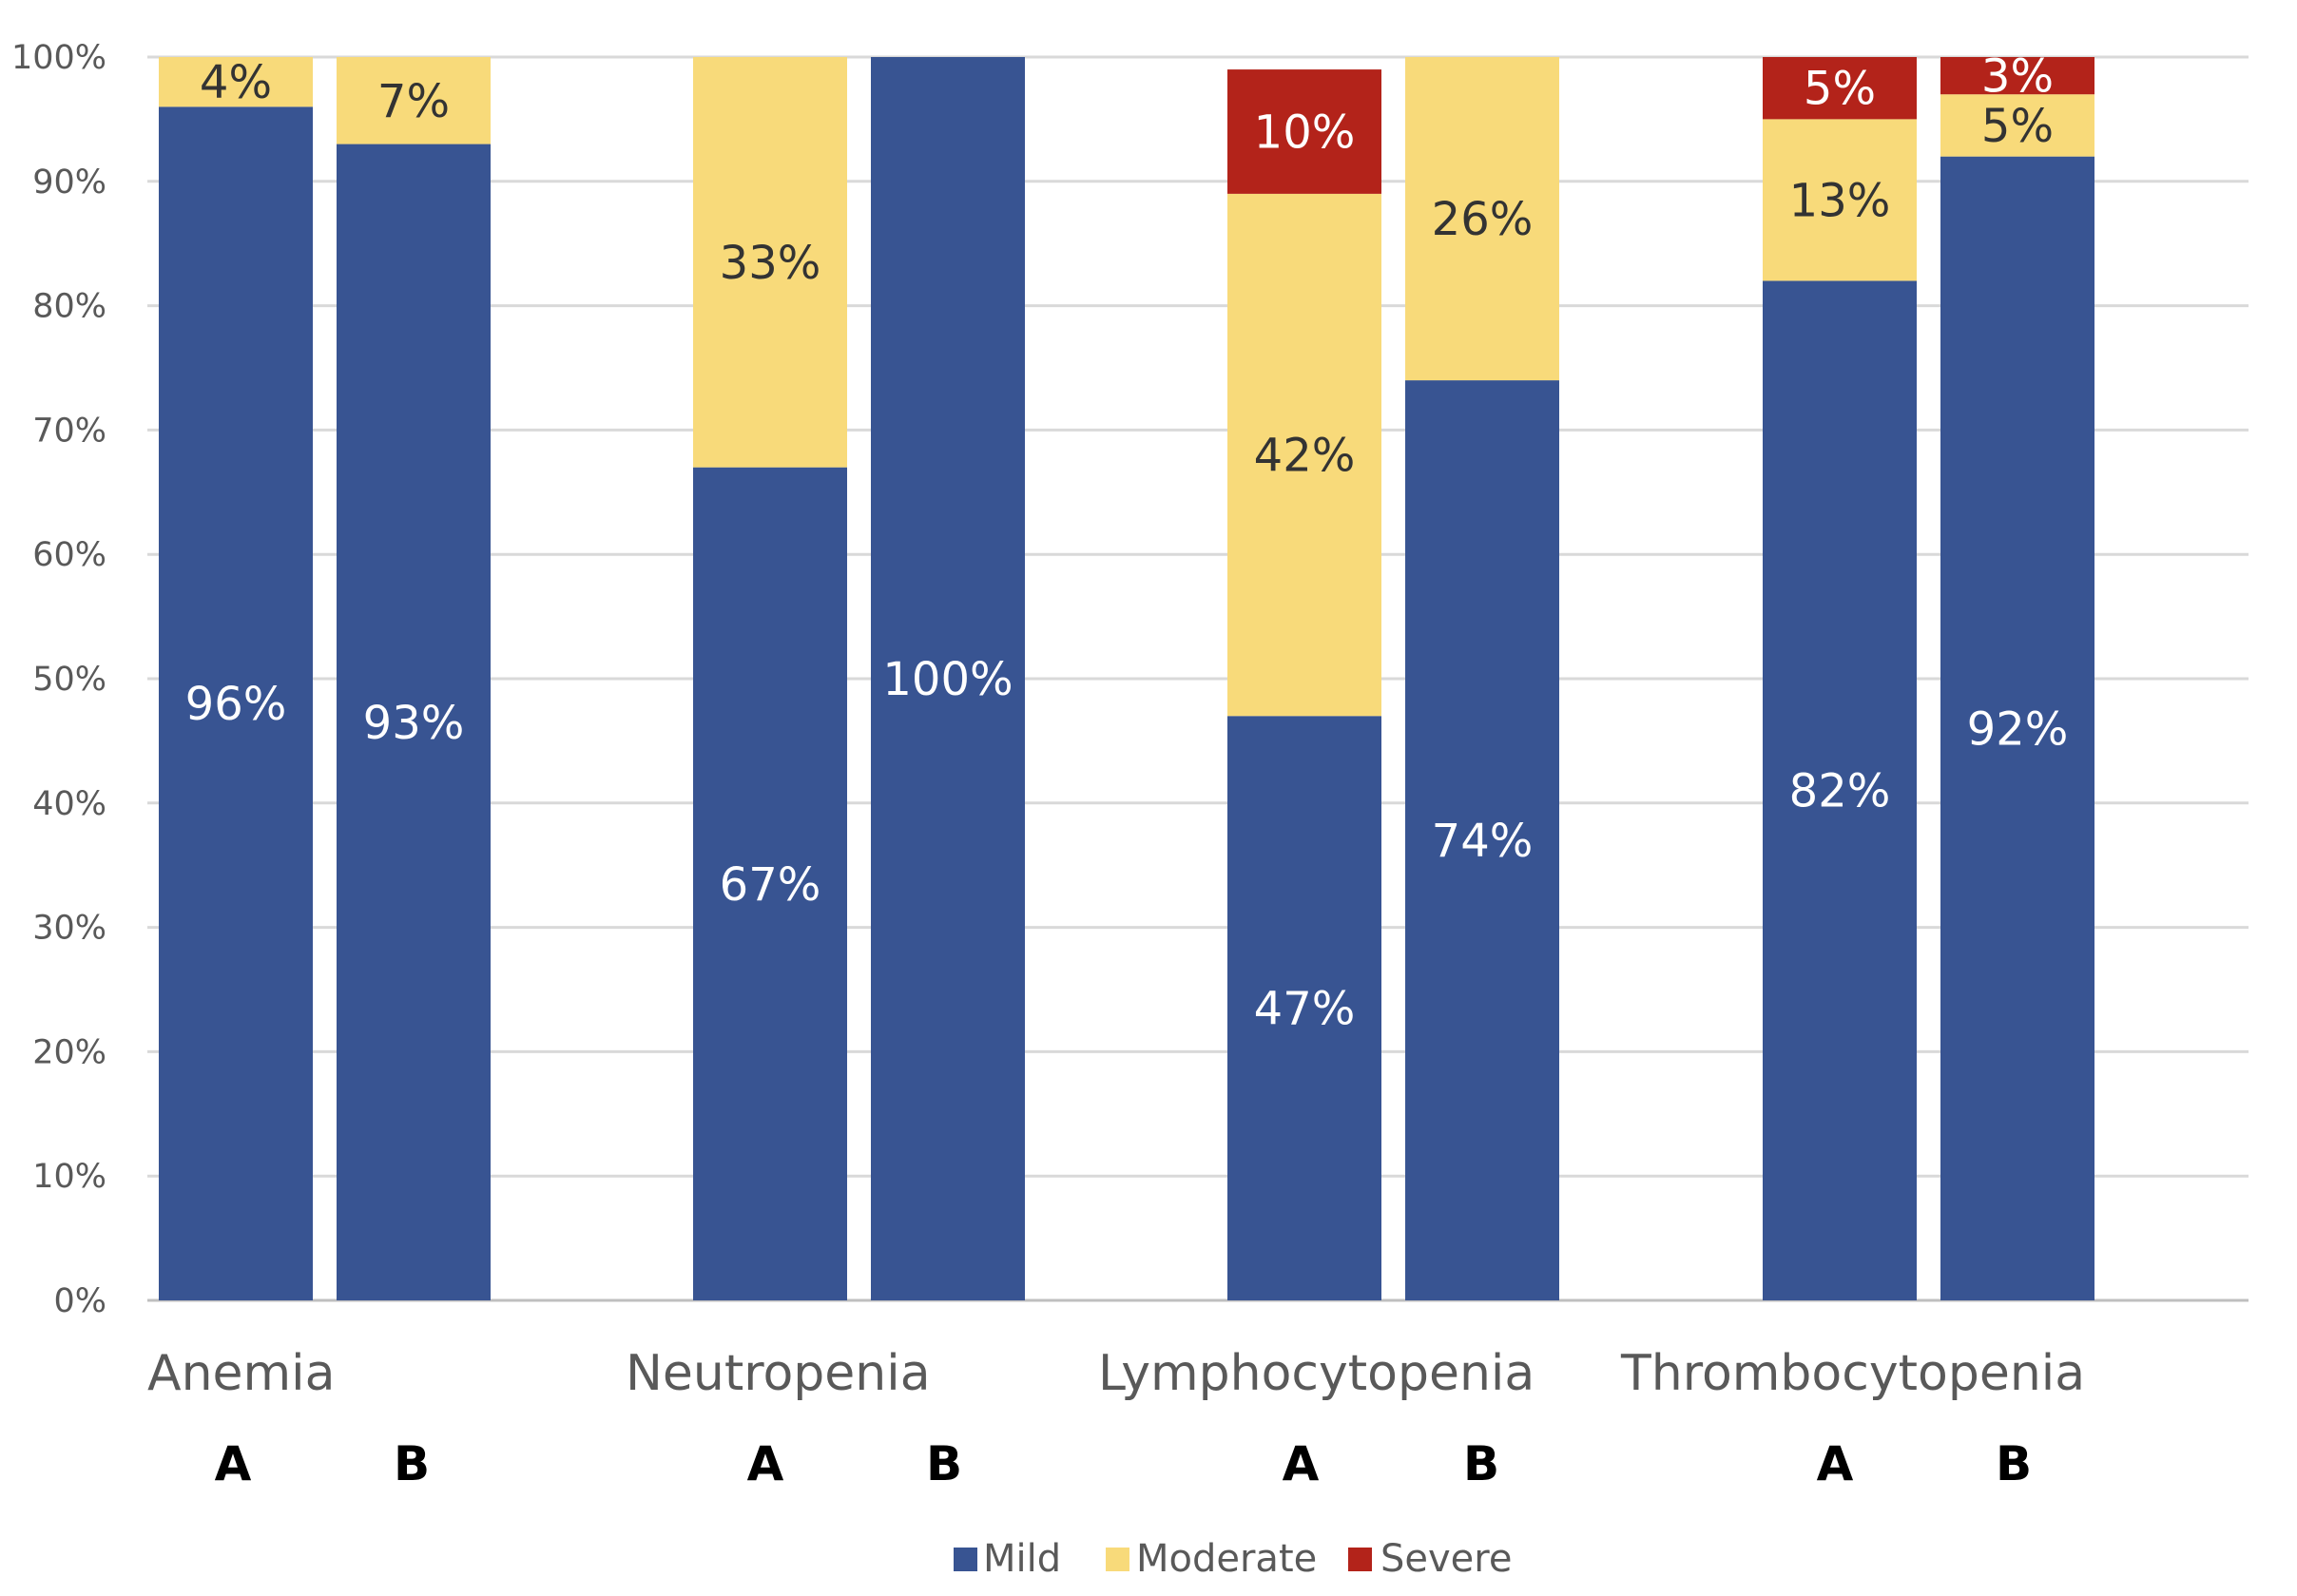  I want to click on y-tick-label: 60%, so click(69, 555).